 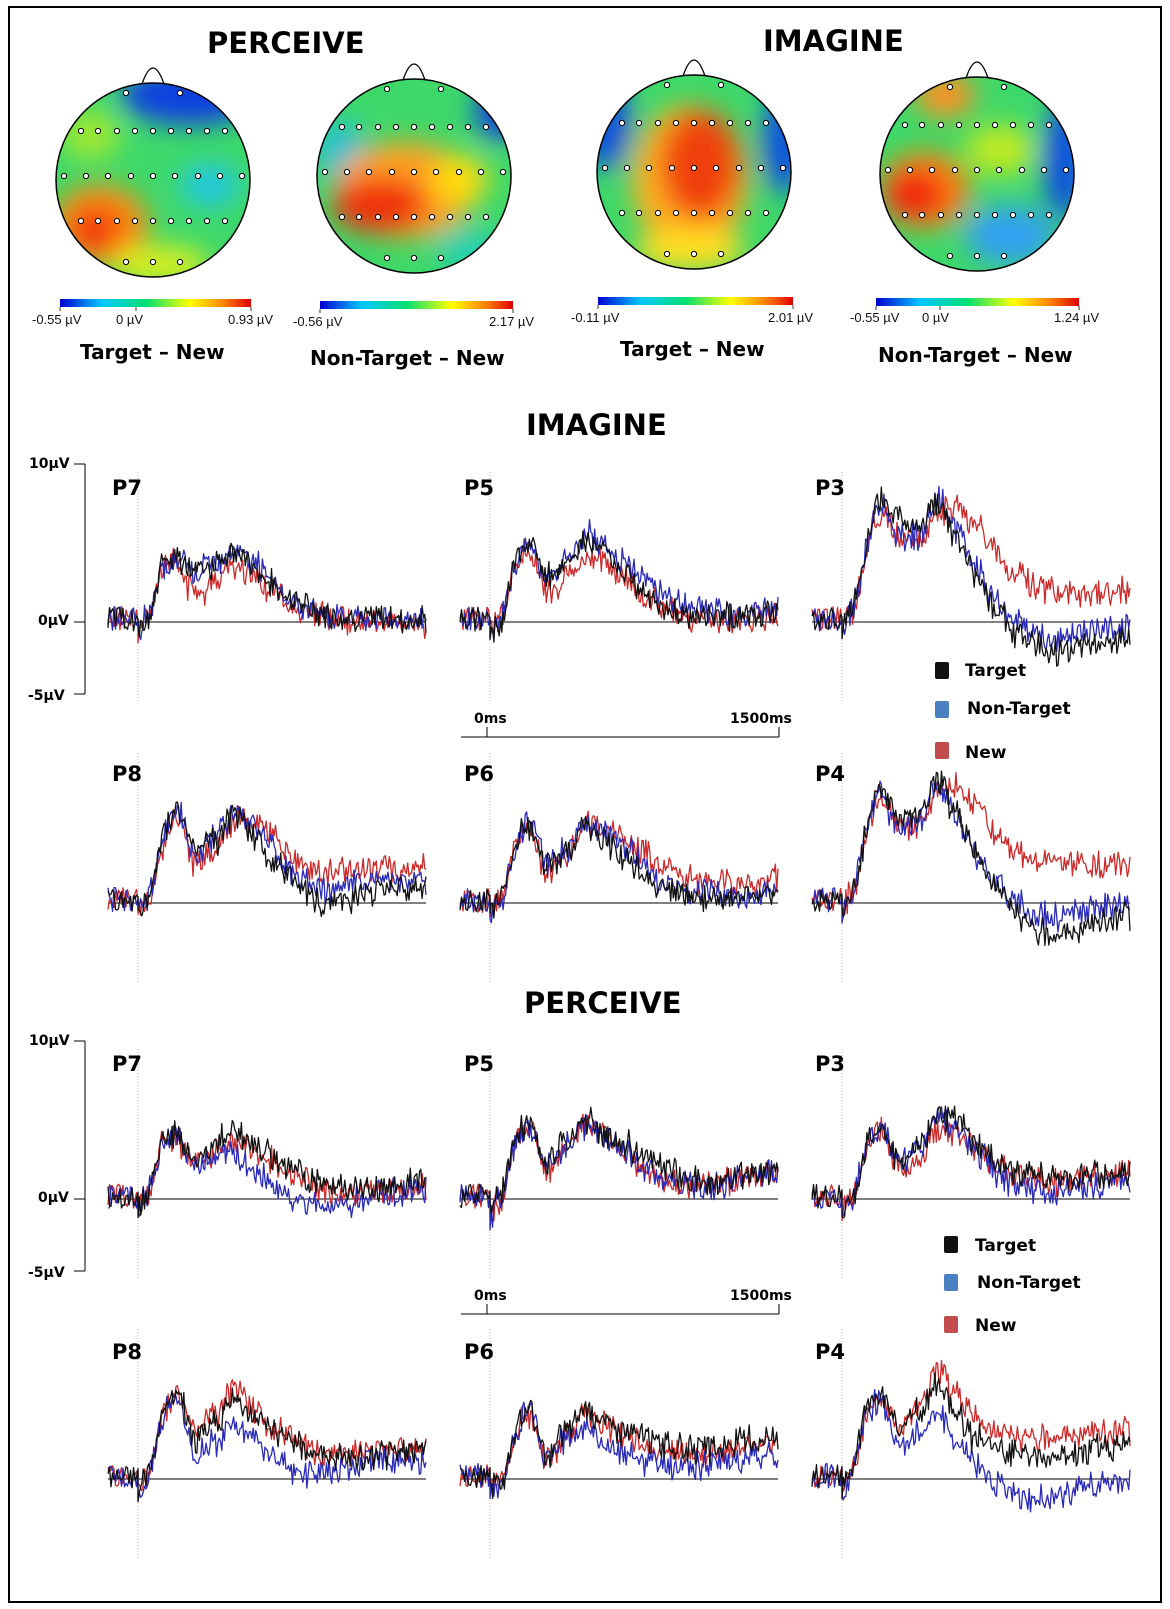 I want to click on legend-label: Target, so click(x=1006, y=1246).